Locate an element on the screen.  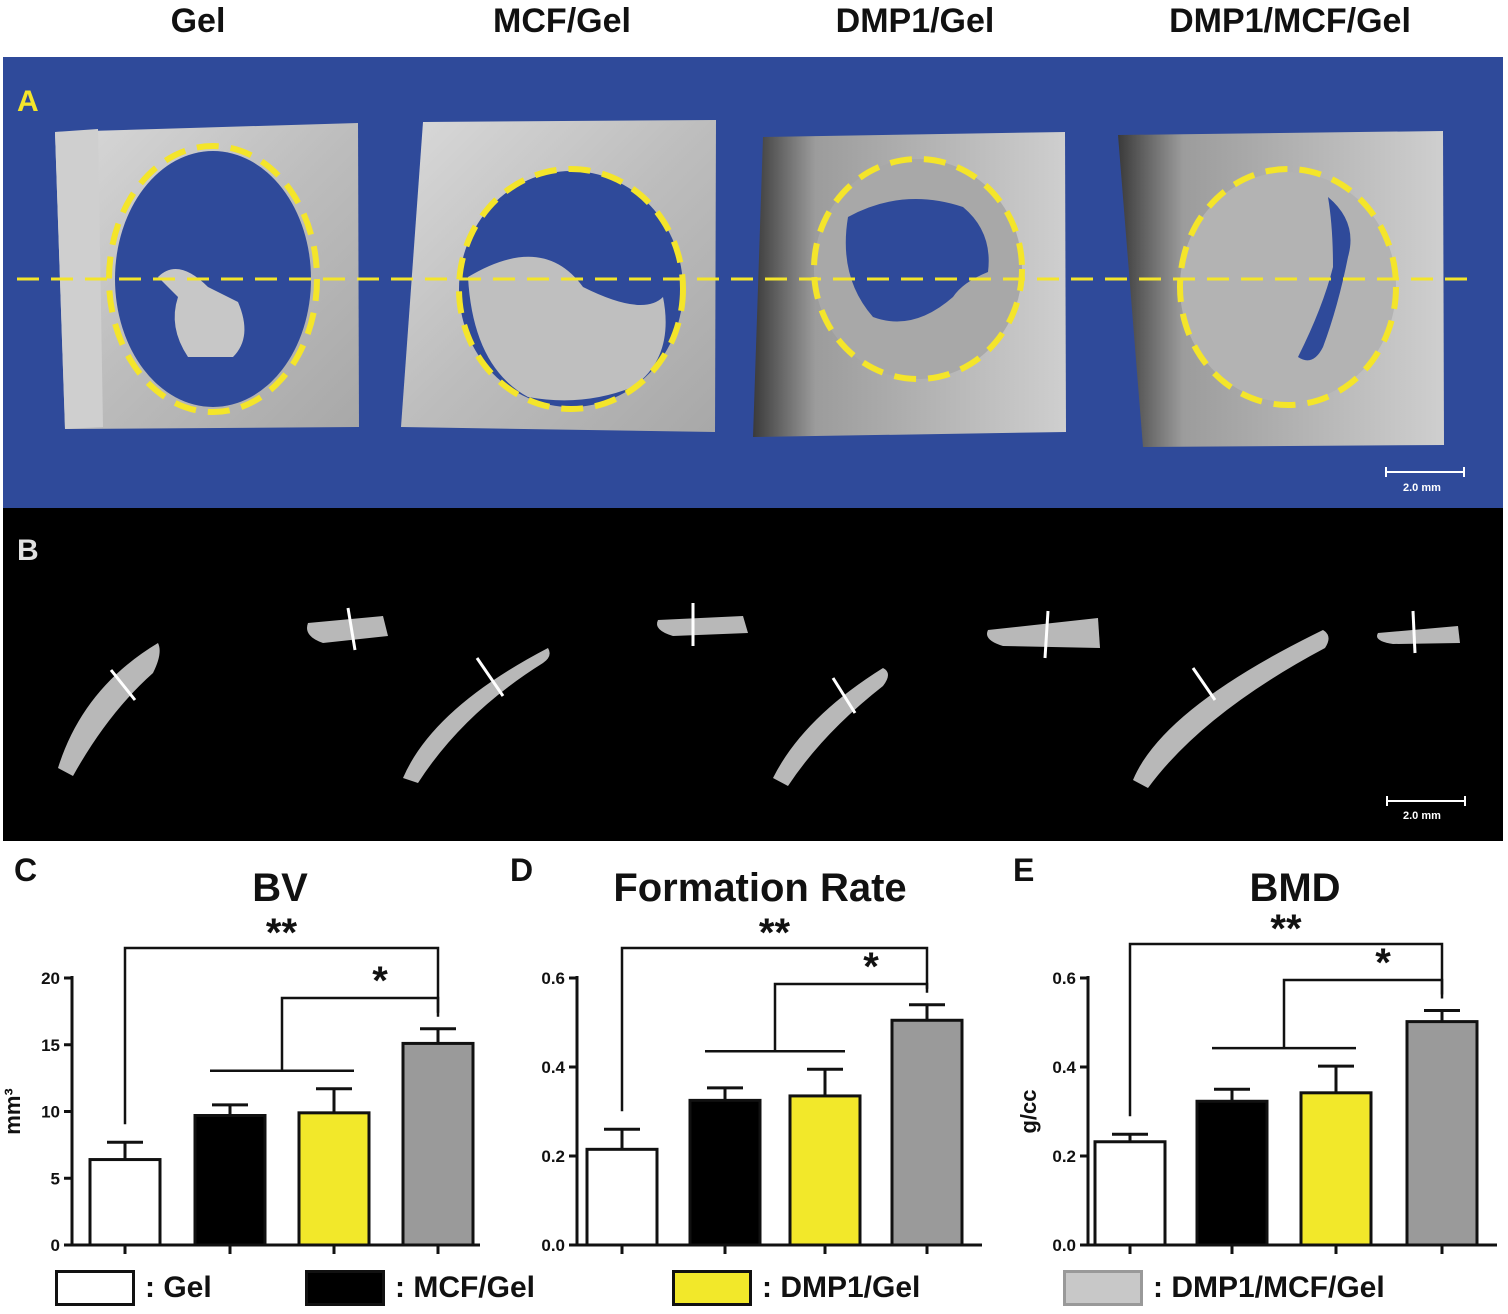
legend-item-gel: : Gel is located at coordinates (133, 1288).